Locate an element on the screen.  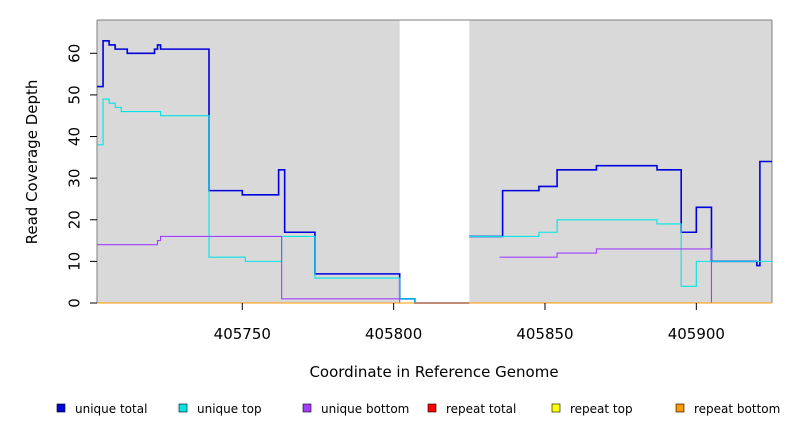
series-line-unique-total-2- is located at coordinates (620, 213).